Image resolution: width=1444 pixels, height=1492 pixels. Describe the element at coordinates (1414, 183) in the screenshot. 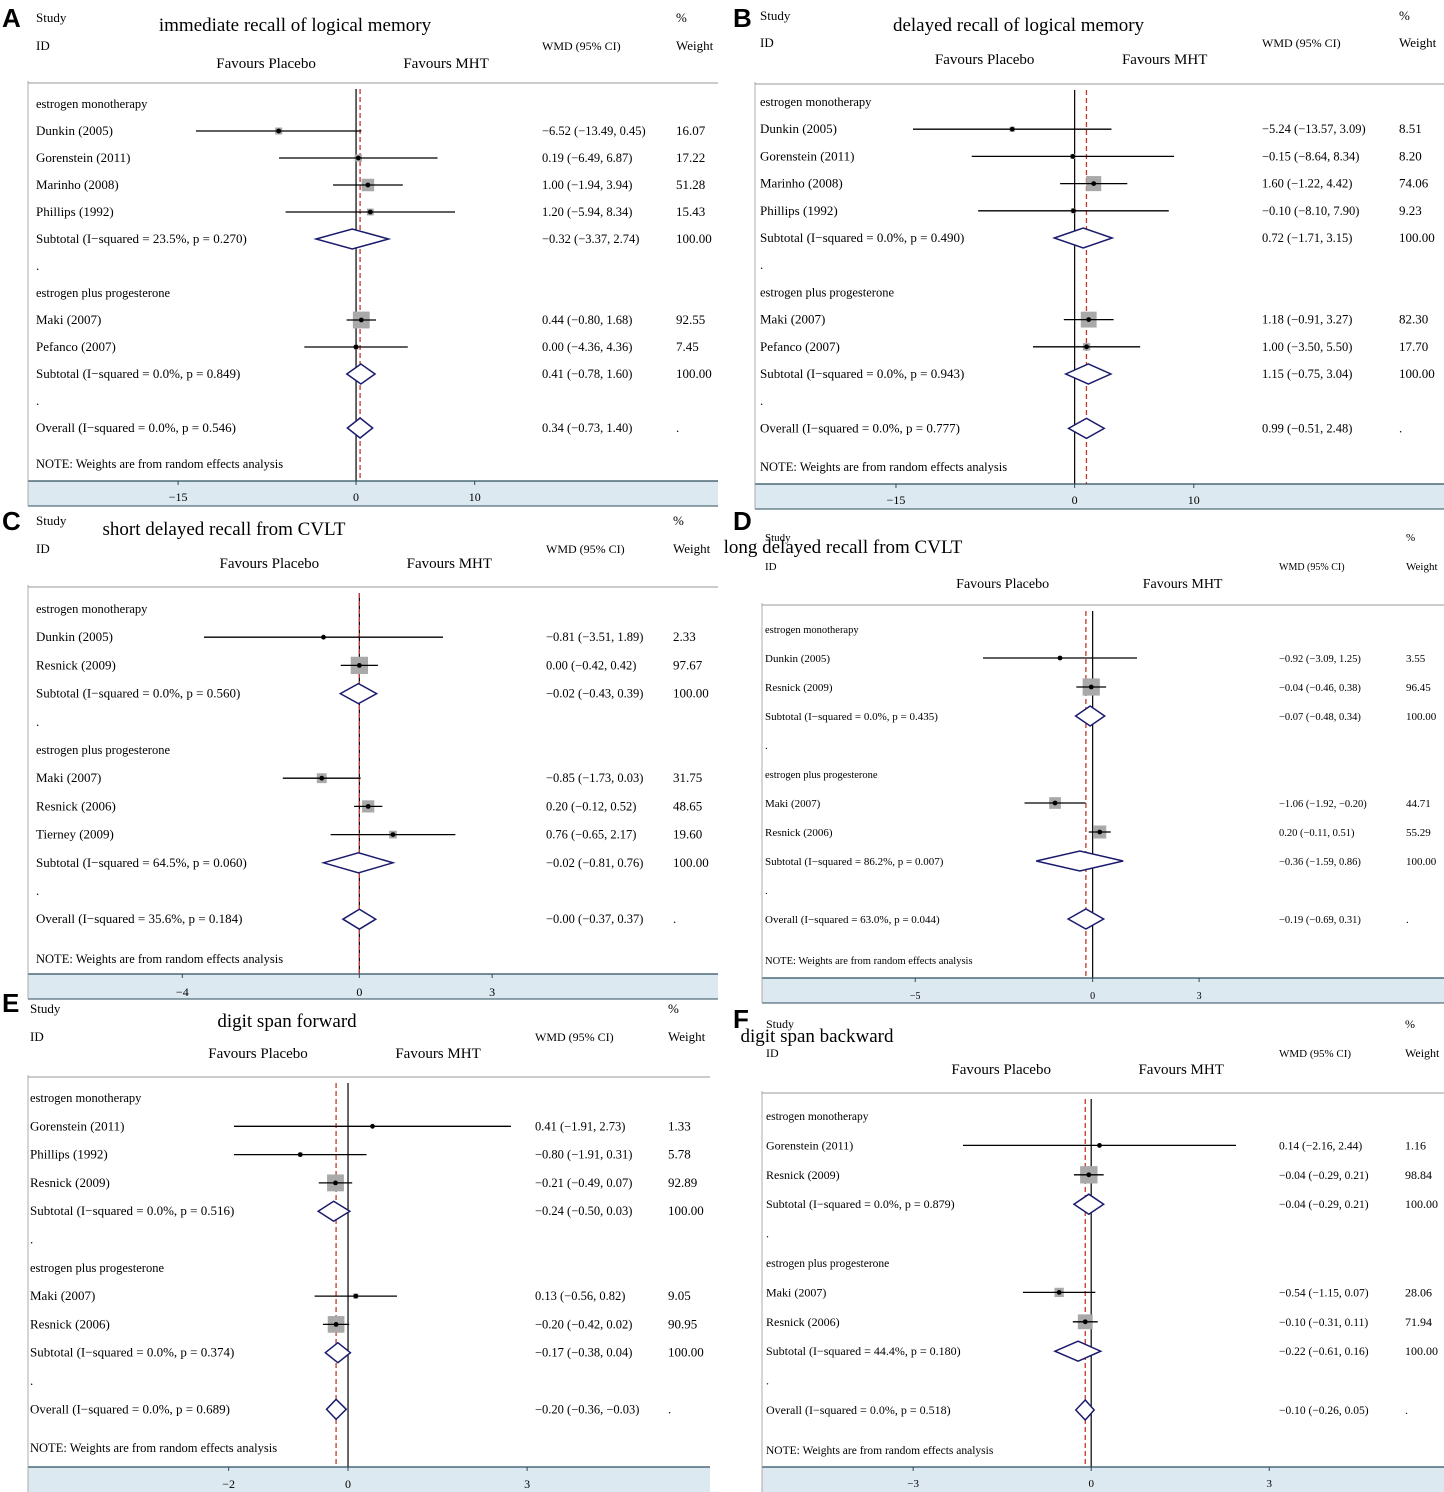

I see `weight-value: 74.06` at that location.